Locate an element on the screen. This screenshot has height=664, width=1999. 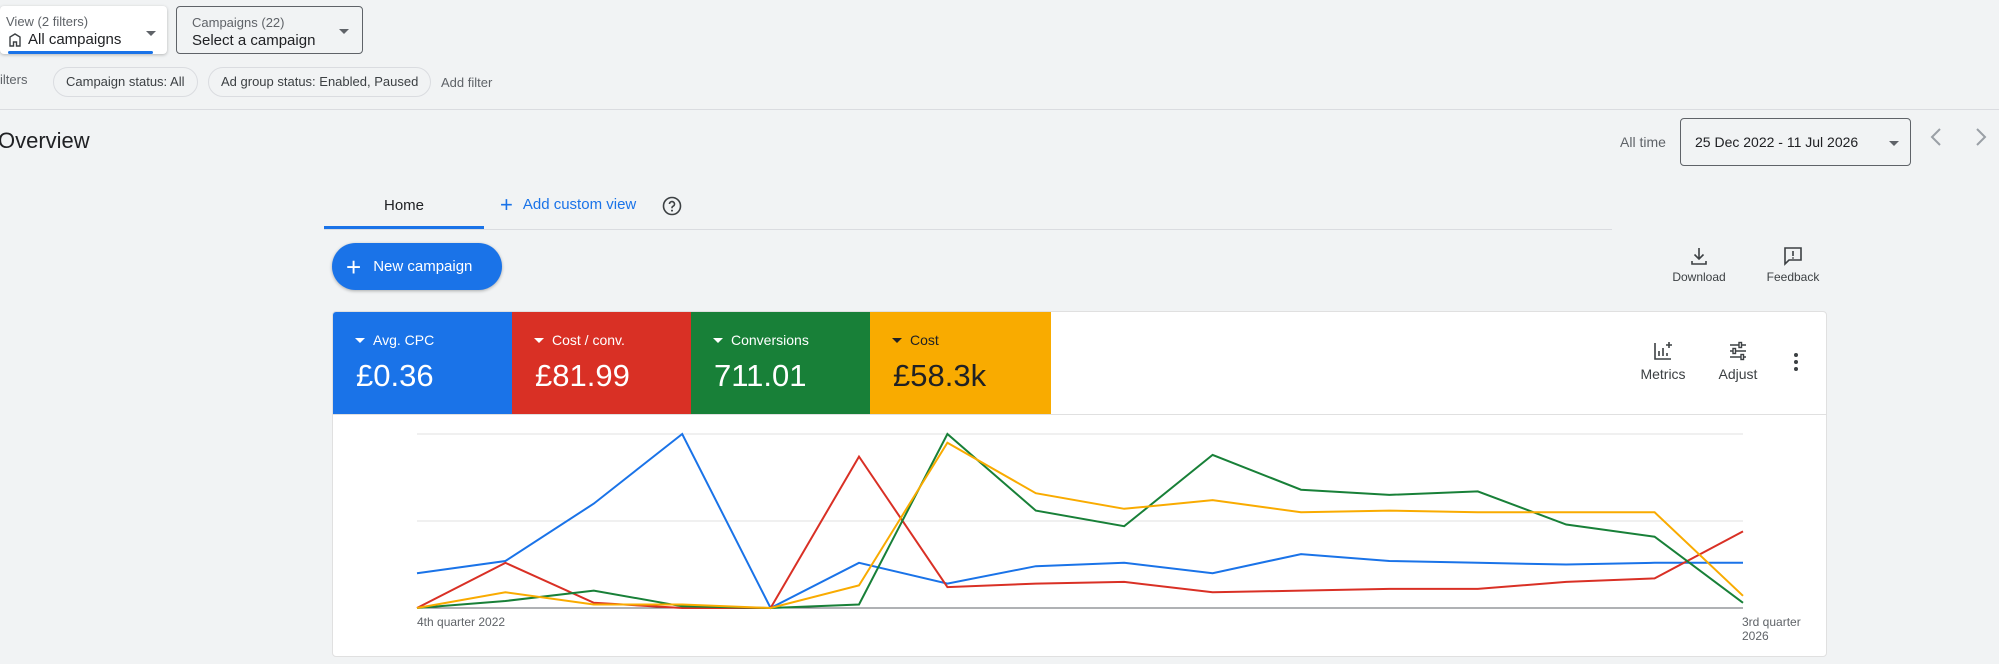
new-campaign-button: + New campaign is located at coordinates (417, 266).